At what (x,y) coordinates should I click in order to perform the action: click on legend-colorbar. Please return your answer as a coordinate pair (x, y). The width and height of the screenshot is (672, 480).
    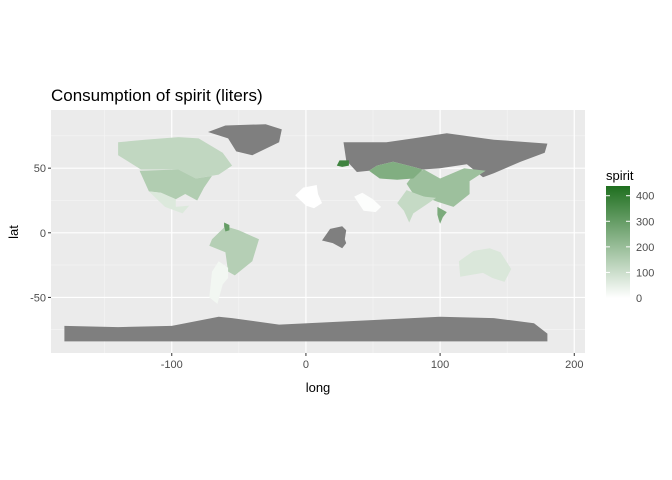
    Looking at the image, I should click on (618, 242).